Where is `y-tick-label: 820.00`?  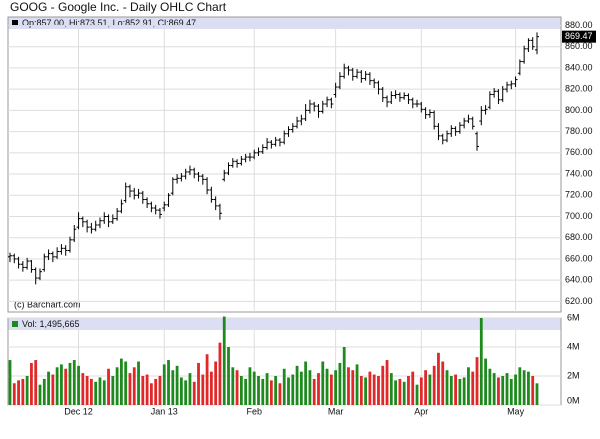 y-tick-label: 820.00 is located at coordinates (579, 89).